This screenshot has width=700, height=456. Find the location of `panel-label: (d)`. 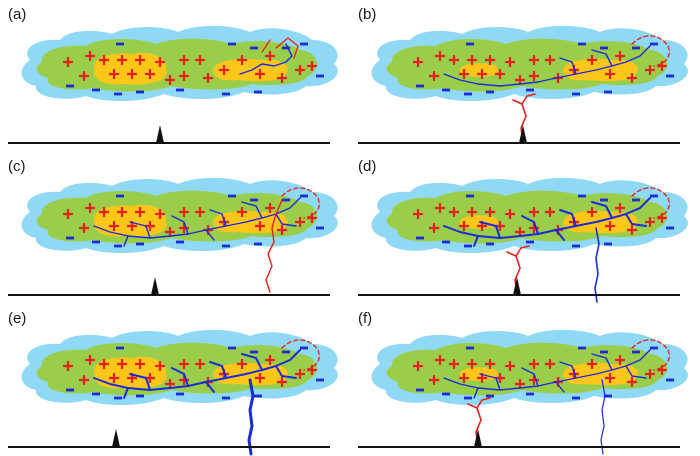

panel-label: (d) is located at coordinates (367, 166).